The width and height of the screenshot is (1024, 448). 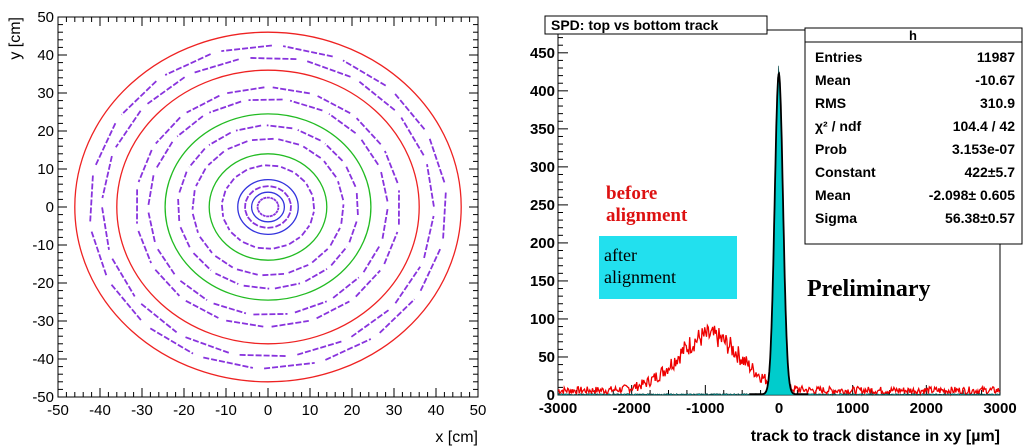 What do you see at coordinates (15, 38) in the screenshot?
I see `left-y-axis-title: y [cm]` at bounding box center [15, 38].